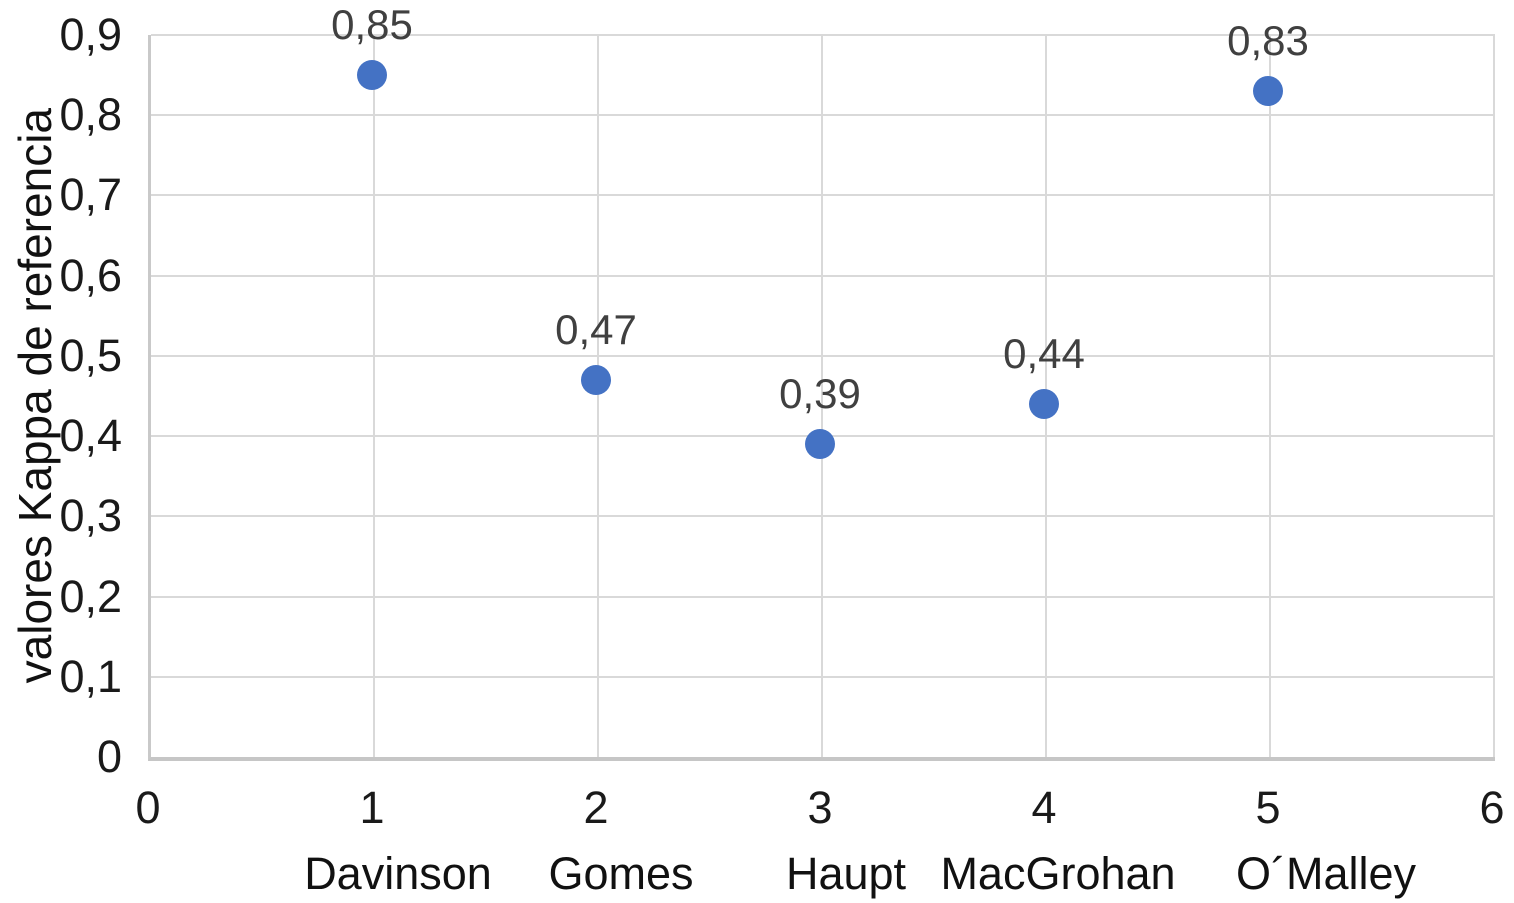 This screenshot has height=903, width=1514. I want to click on data-point-label: 0,47, so click(596, 329).